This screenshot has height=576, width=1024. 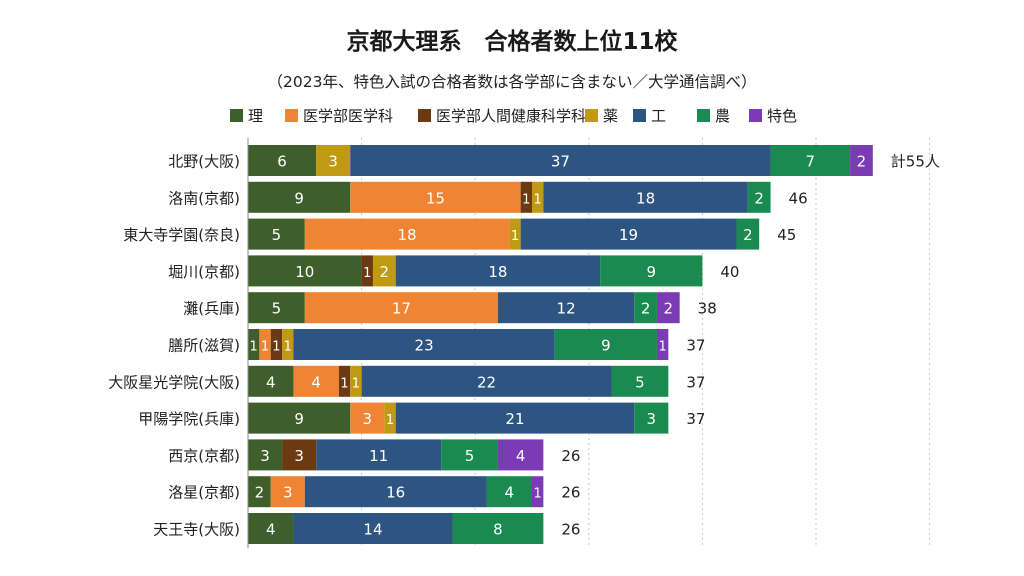 I want to click on data-label: 16, so click(x=395, y=493).